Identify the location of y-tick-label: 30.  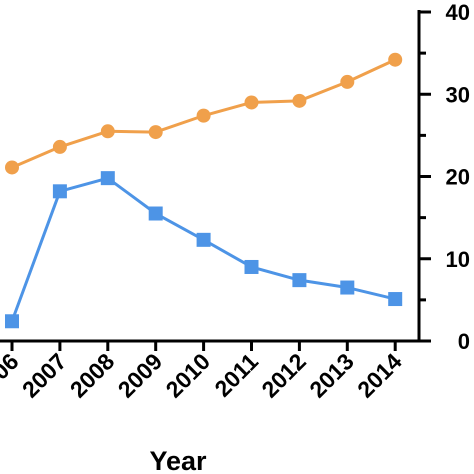
(458, 94).